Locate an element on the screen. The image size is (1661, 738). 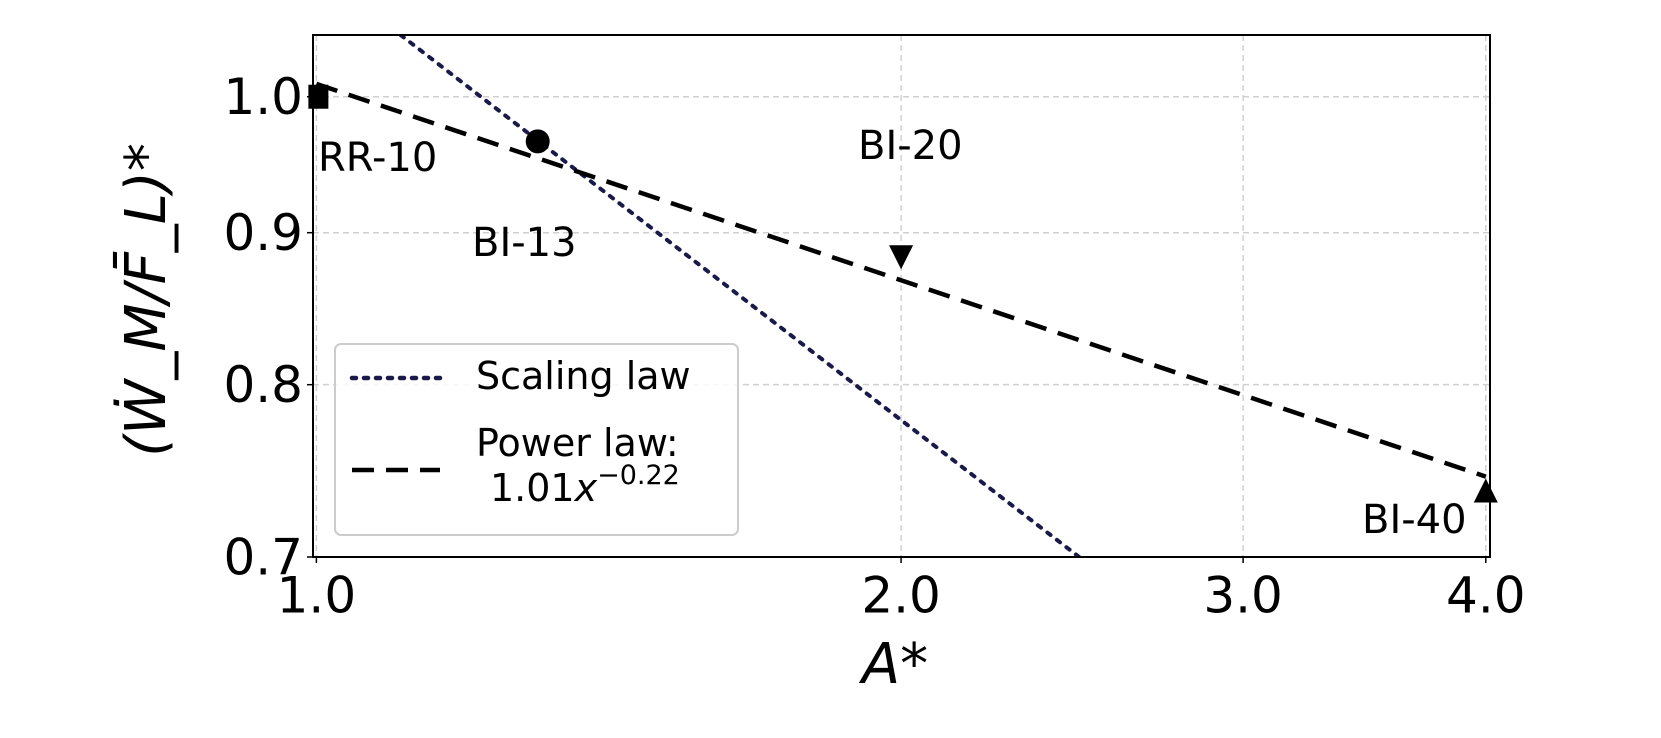
legend-label: Scaling law is located at coordinates (583, 376).